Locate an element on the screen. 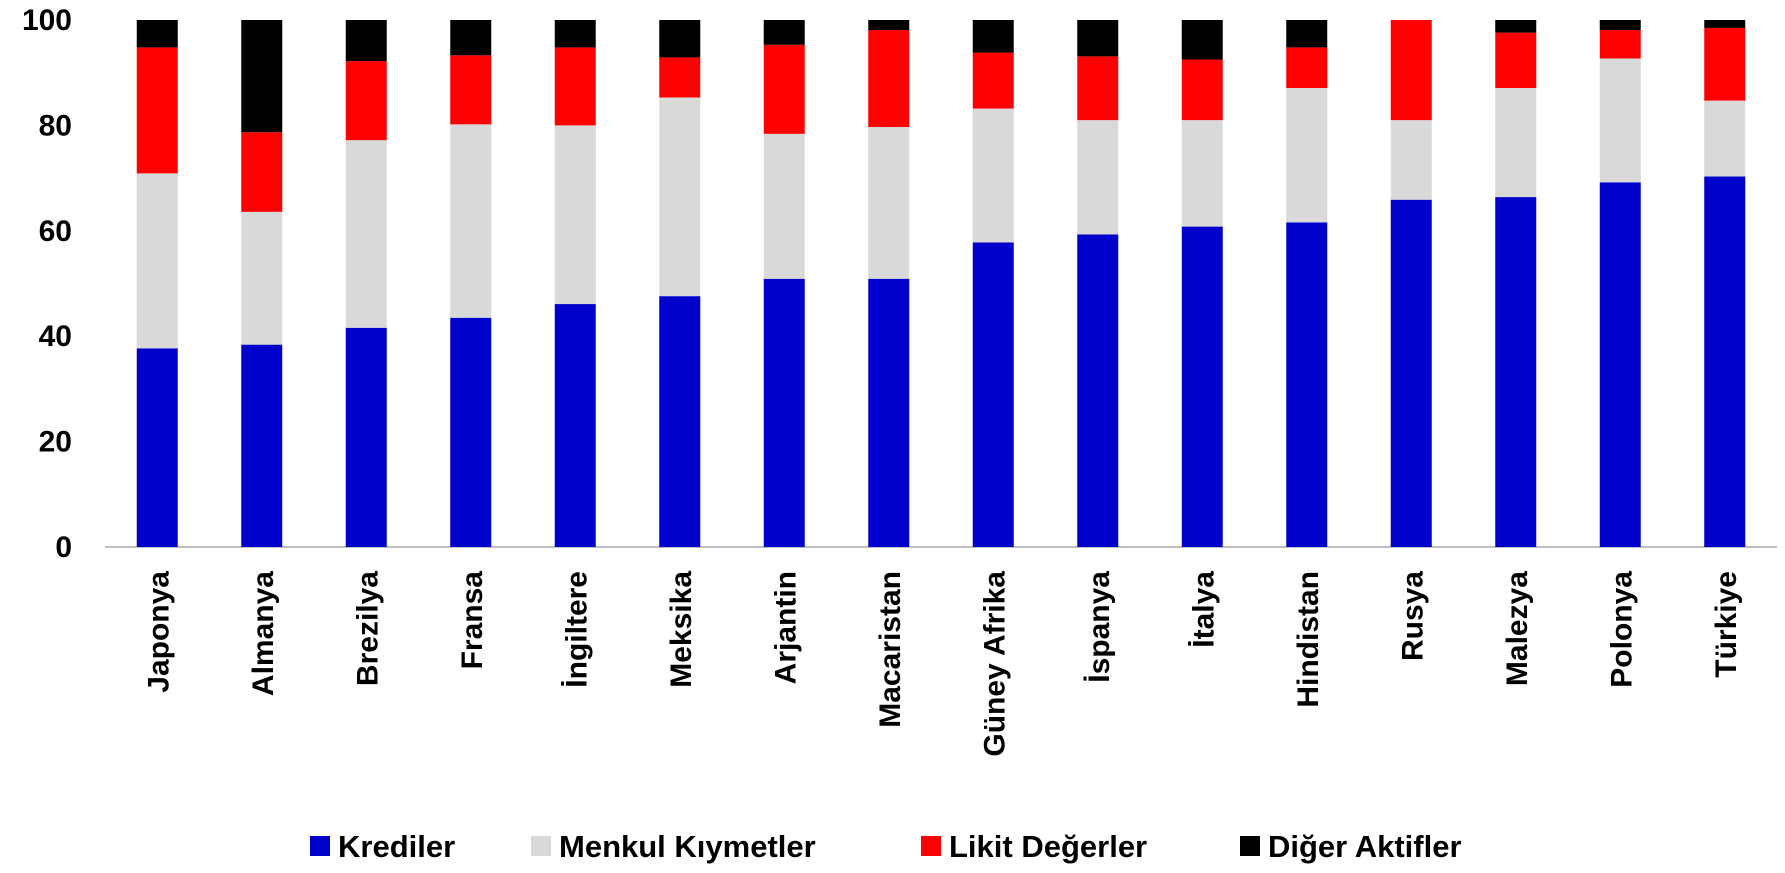 This screenshot has height=873, width=1785. legend-label: Diğer Aktifler is located at coordinates (1365, 846).